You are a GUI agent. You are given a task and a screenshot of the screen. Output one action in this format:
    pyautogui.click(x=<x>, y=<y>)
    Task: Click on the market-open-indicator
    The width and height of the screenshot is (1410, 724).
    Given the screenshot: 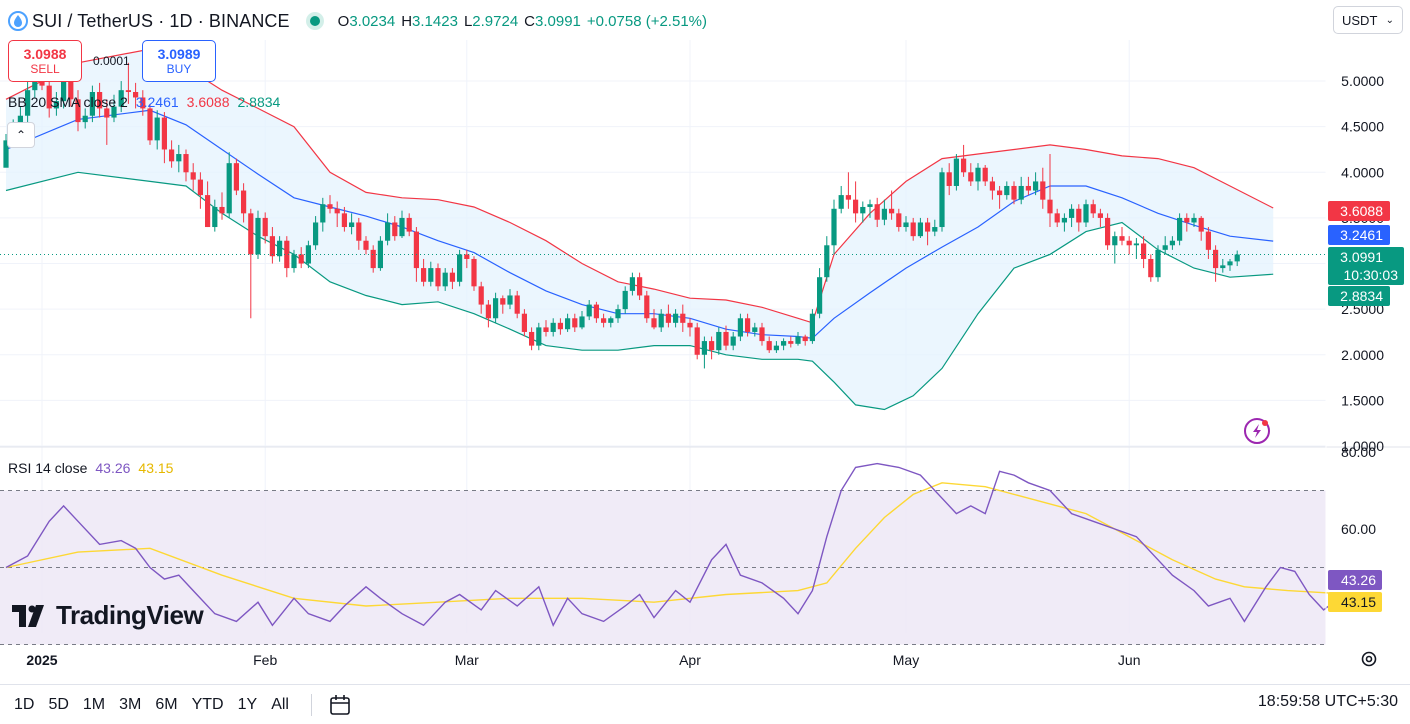 What is the action you would take?
    pyautogui.click(x=314, y=21)
    